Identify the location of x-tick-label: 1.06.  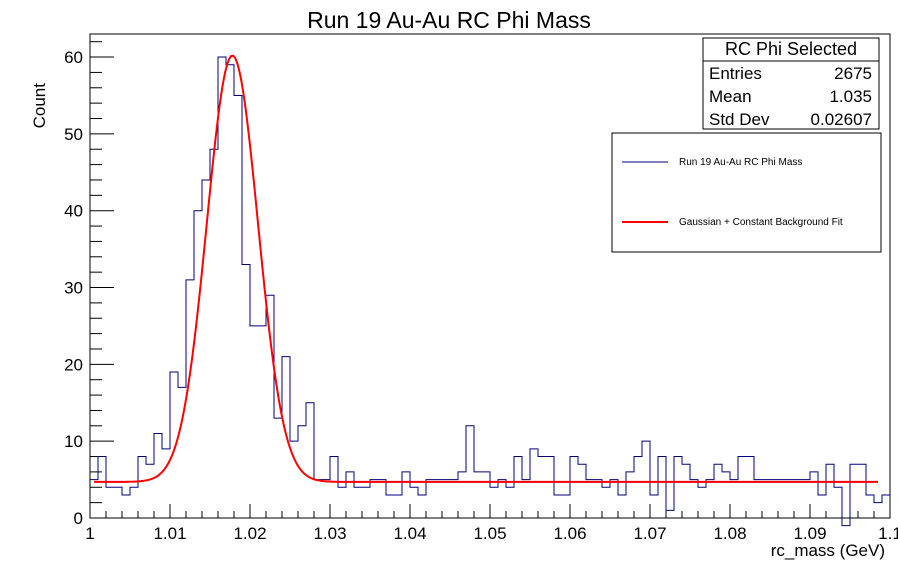
(569, 533).